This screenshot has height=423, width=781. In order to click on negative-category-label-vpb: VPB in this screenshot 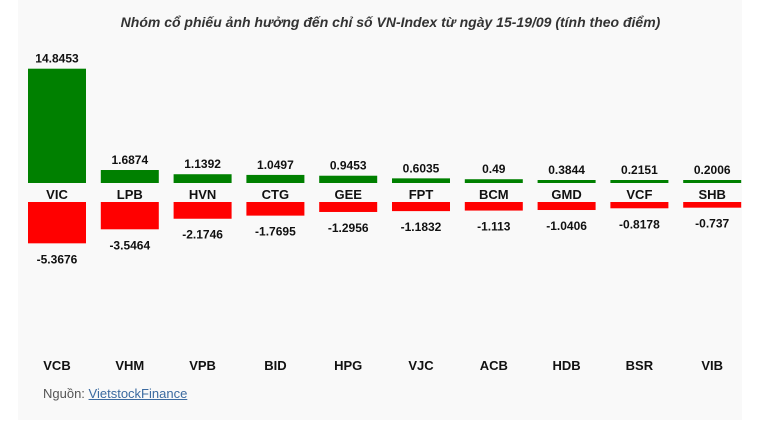, I will do `click(202, 365)`.